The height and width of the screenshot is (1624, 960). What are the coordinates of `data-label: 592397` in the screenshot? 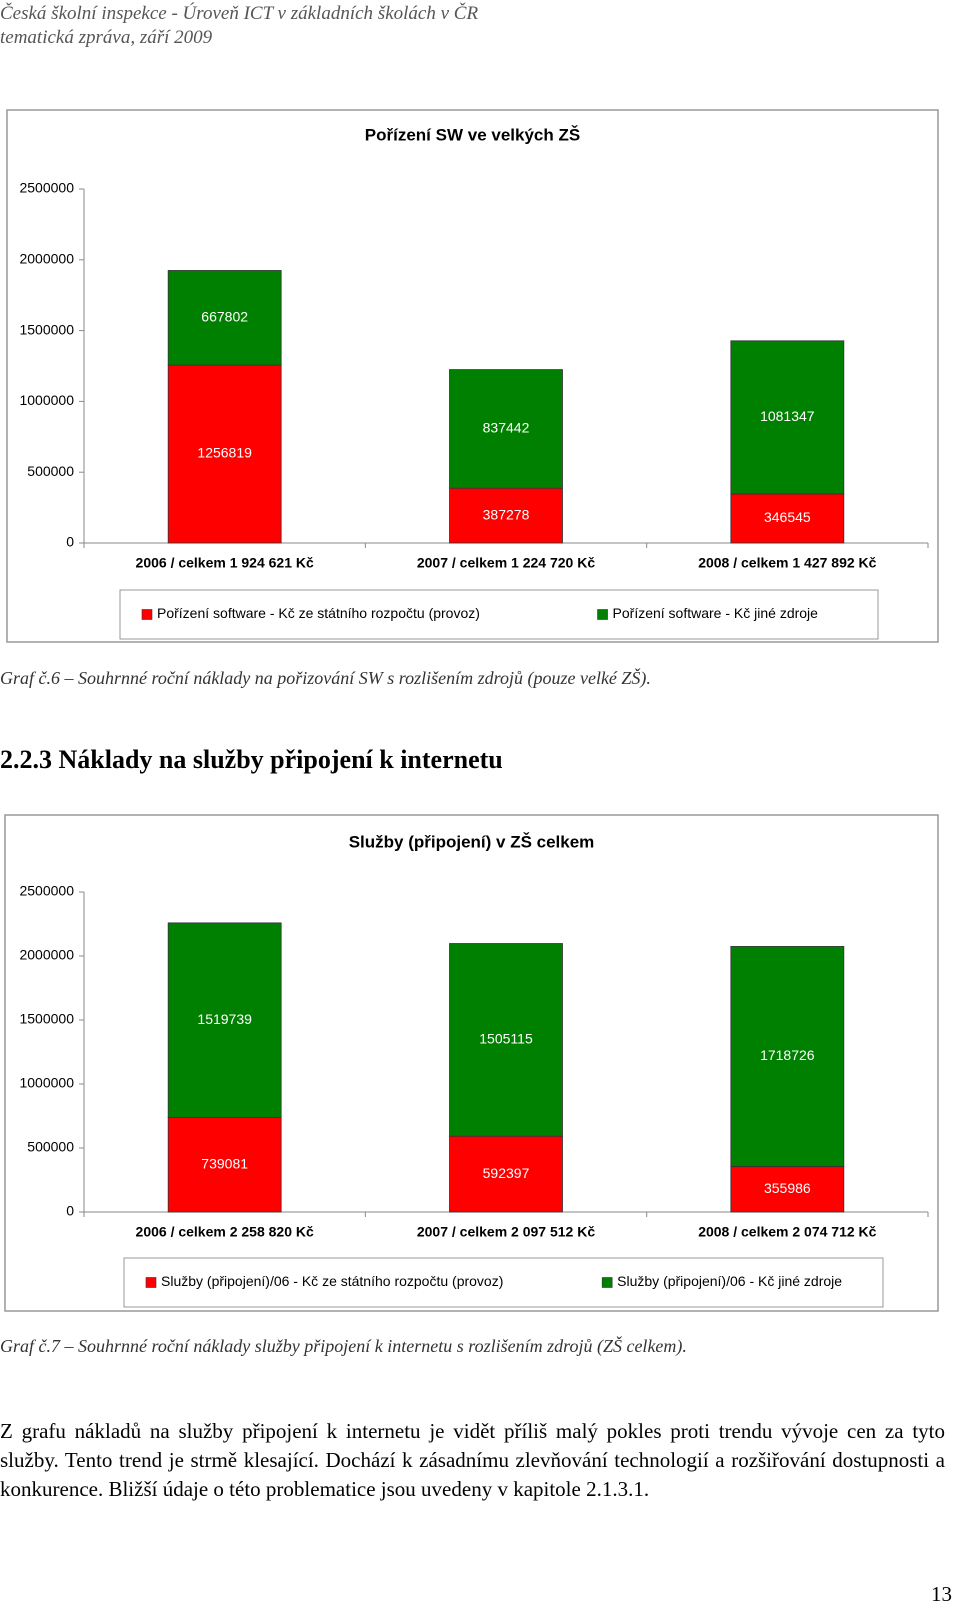 It's located at (506, 1173).